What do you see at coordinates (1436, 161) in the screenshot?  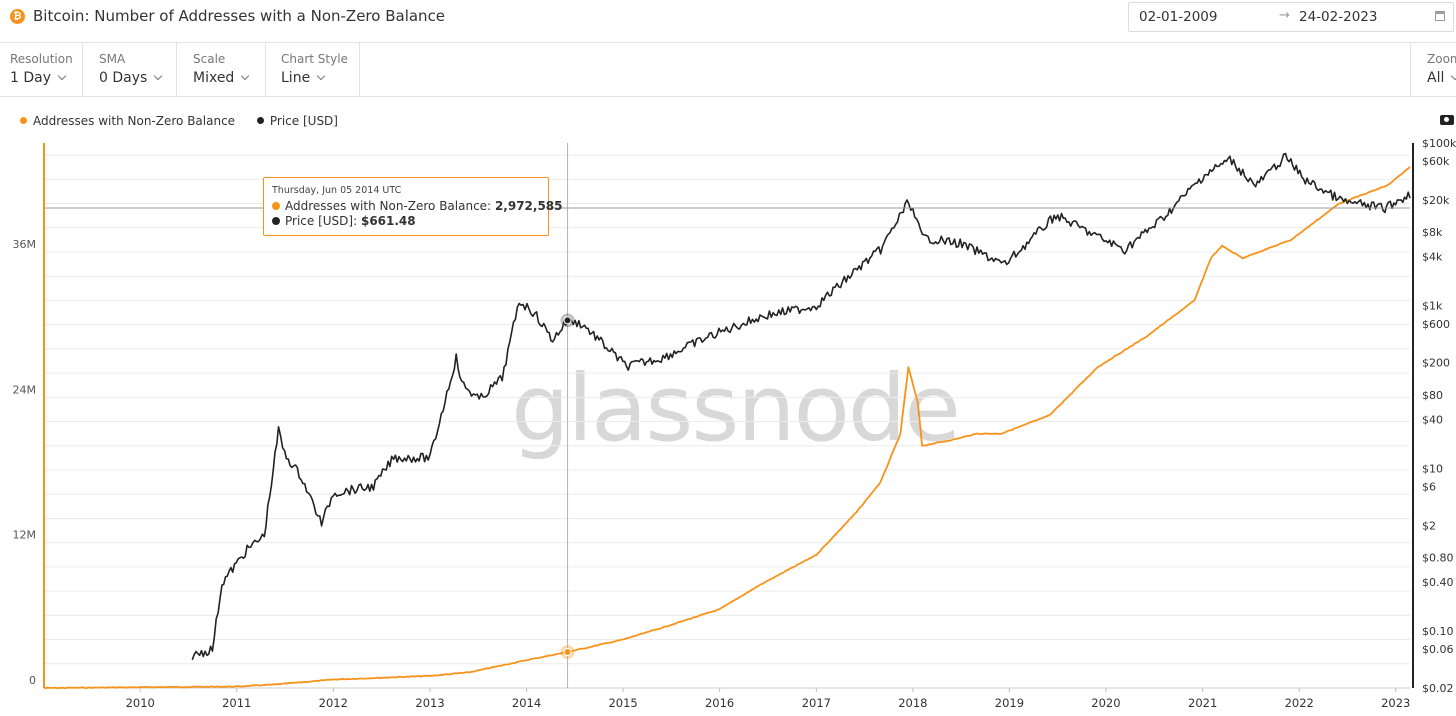 I see `right-axis-tick-label: $60k` at bounding box center [1436, 161].